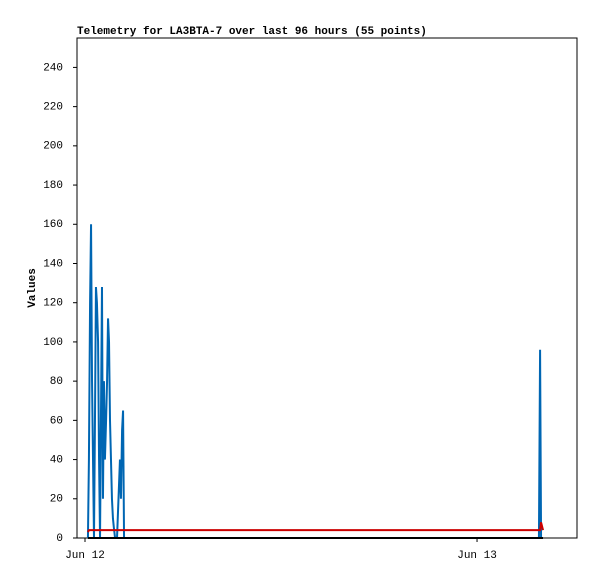 This screenshot has height=579, width=597. Describe the element at coordinates (53, 304) in the screenshot. I see `y-tick-label: 120` at that location.